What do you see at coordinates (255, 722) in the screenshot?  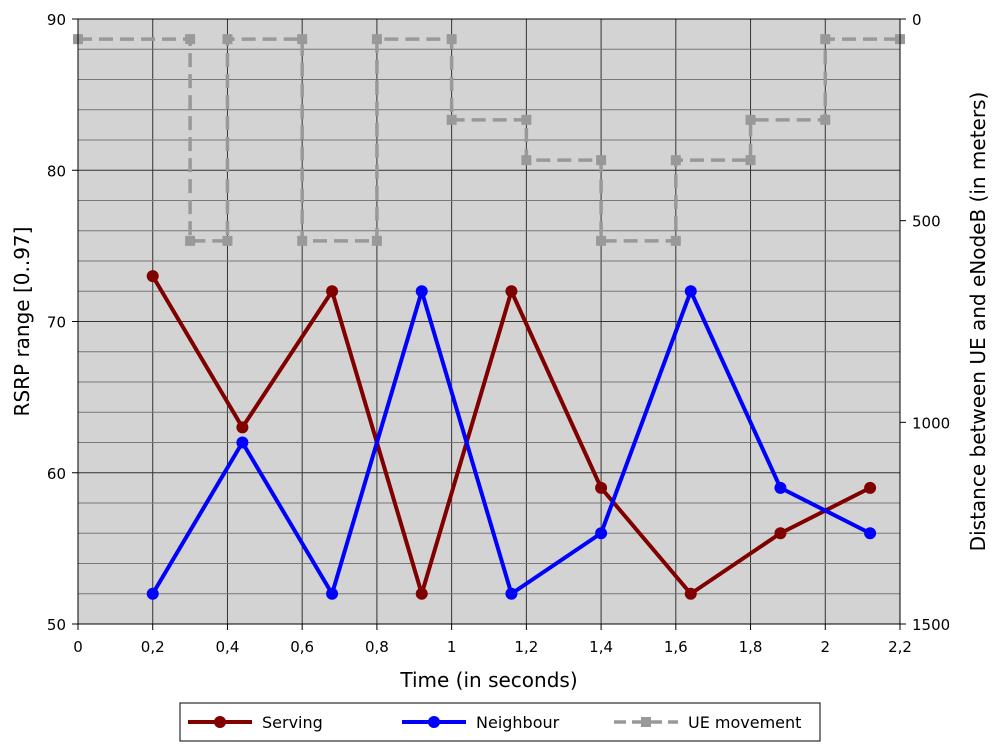 I see `legend-item: Serving` at bounding box center [255, 722].